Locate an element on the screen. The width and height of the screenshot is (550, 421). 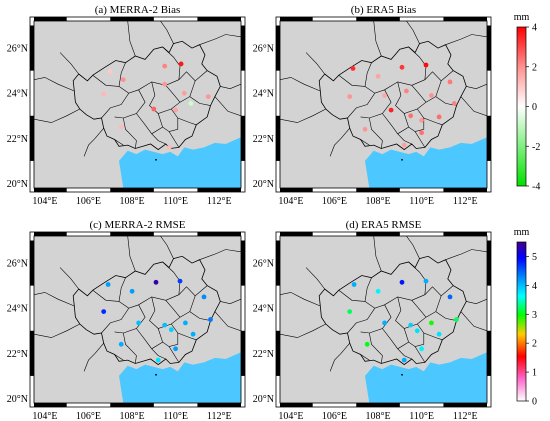
lat-tick-label: 22°N is located at coordinates (263, 354).